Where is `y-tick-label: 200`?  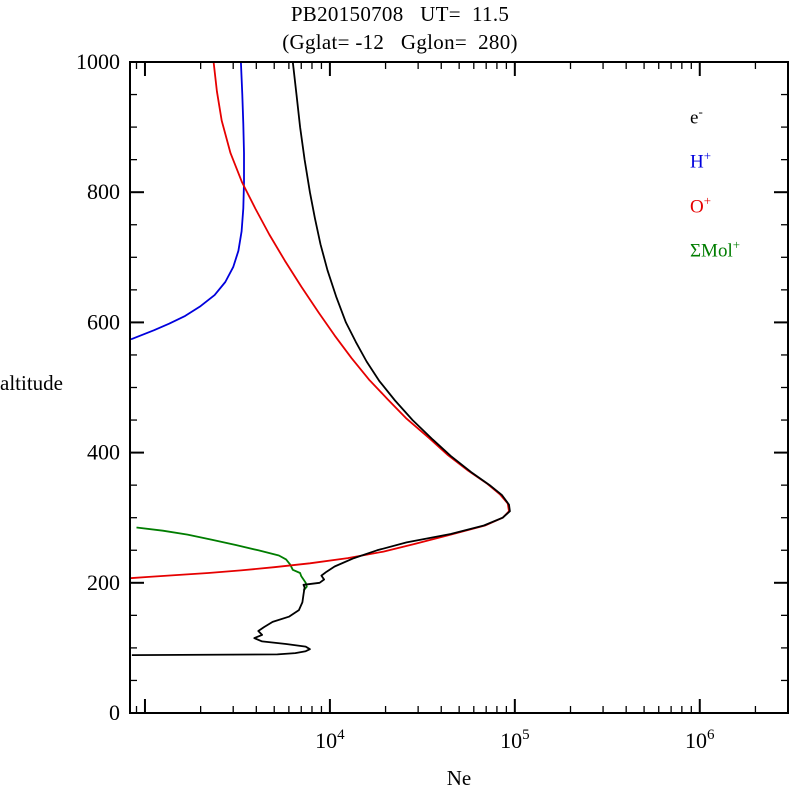
y-tick-label: 200 is located at coordinates (103, 582).